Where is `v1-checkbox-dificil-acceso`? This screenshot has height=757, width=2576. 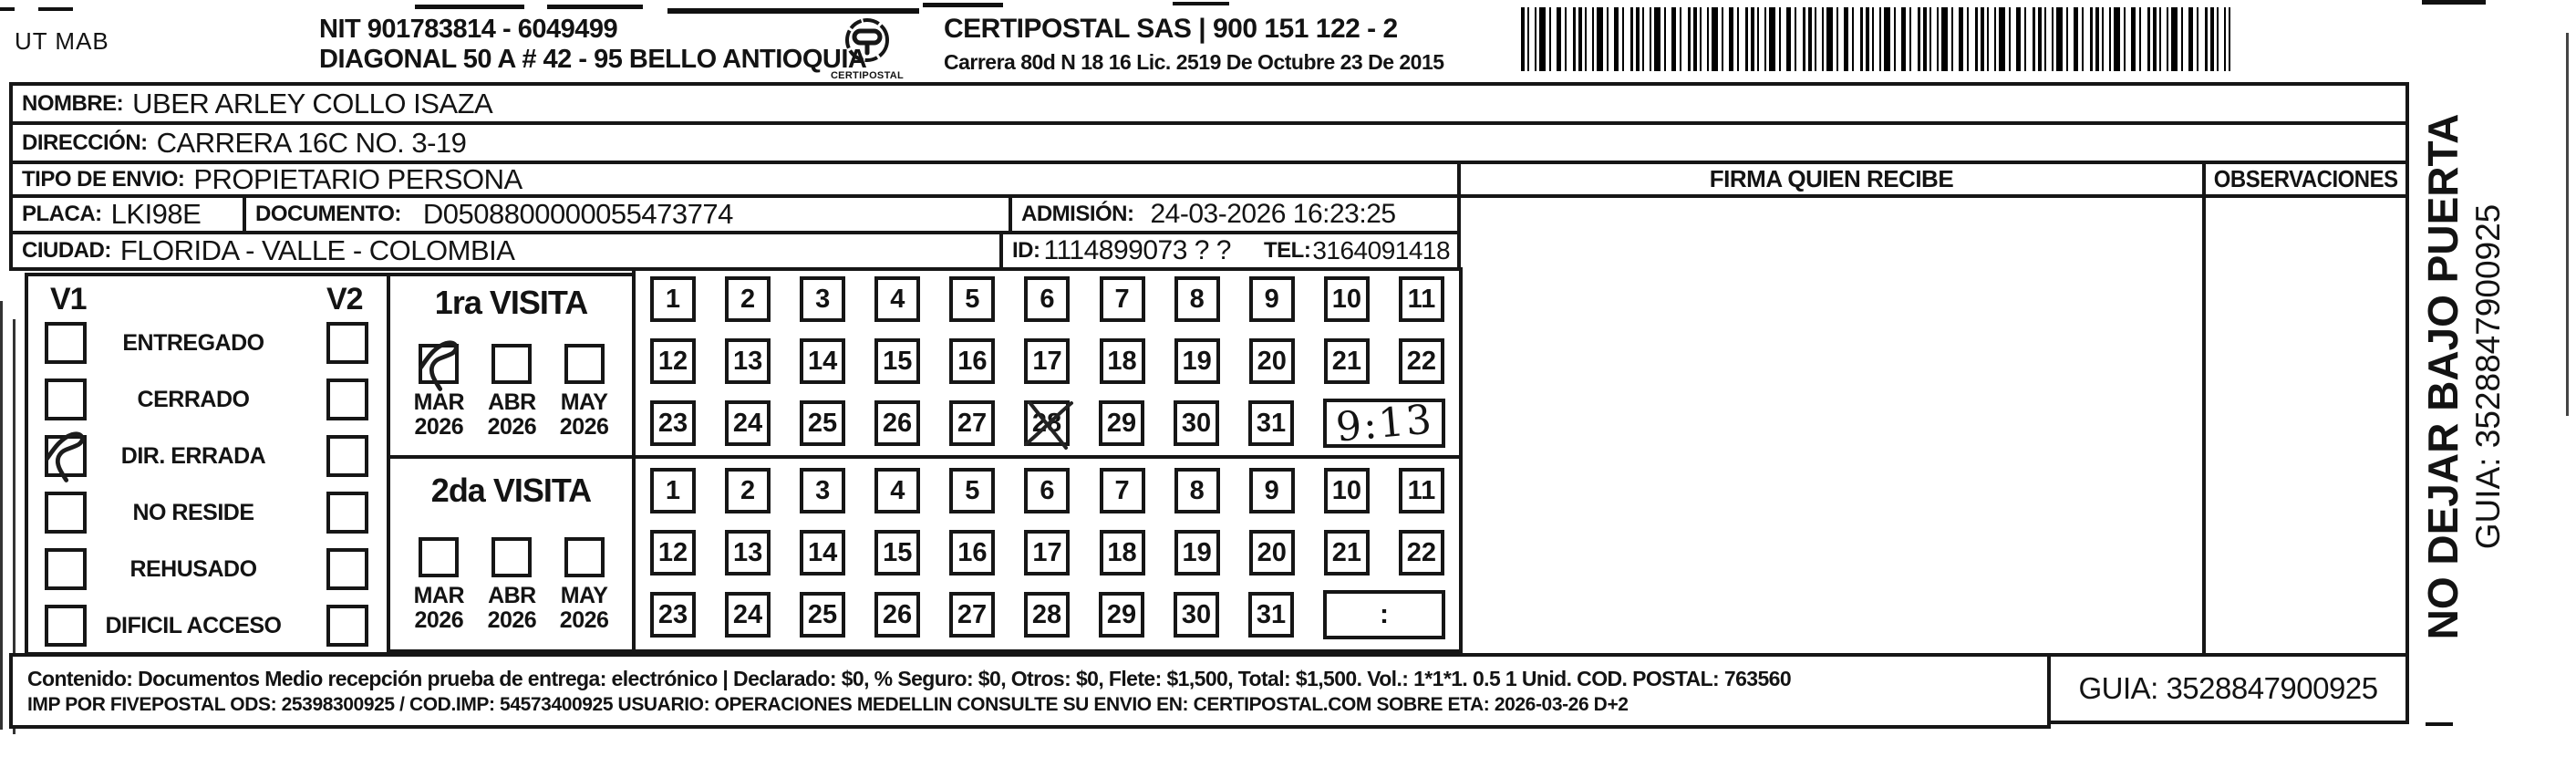
v1-checkbox-dificil-acceso is located at coordinates (66, 626).